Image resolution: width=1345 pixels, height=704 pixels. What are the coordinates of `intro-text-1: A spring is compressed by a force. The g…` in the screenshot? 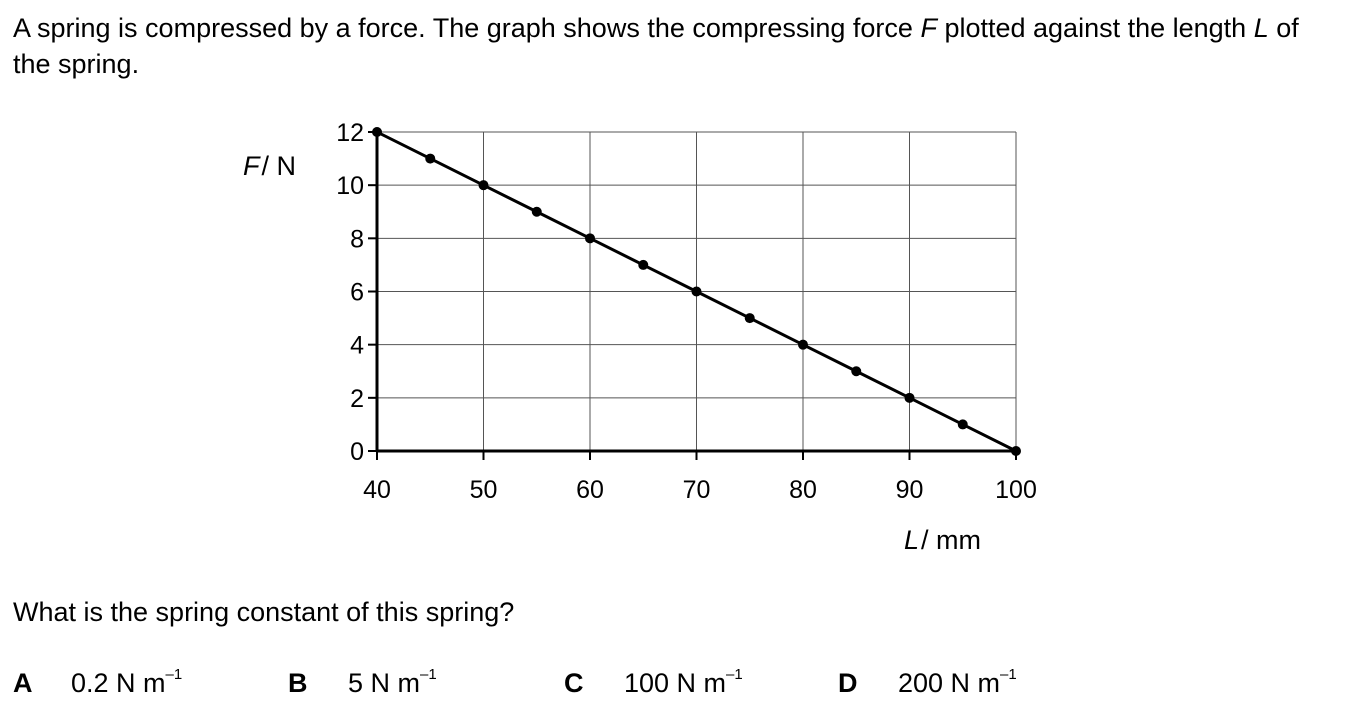 It's located at (467, 28).